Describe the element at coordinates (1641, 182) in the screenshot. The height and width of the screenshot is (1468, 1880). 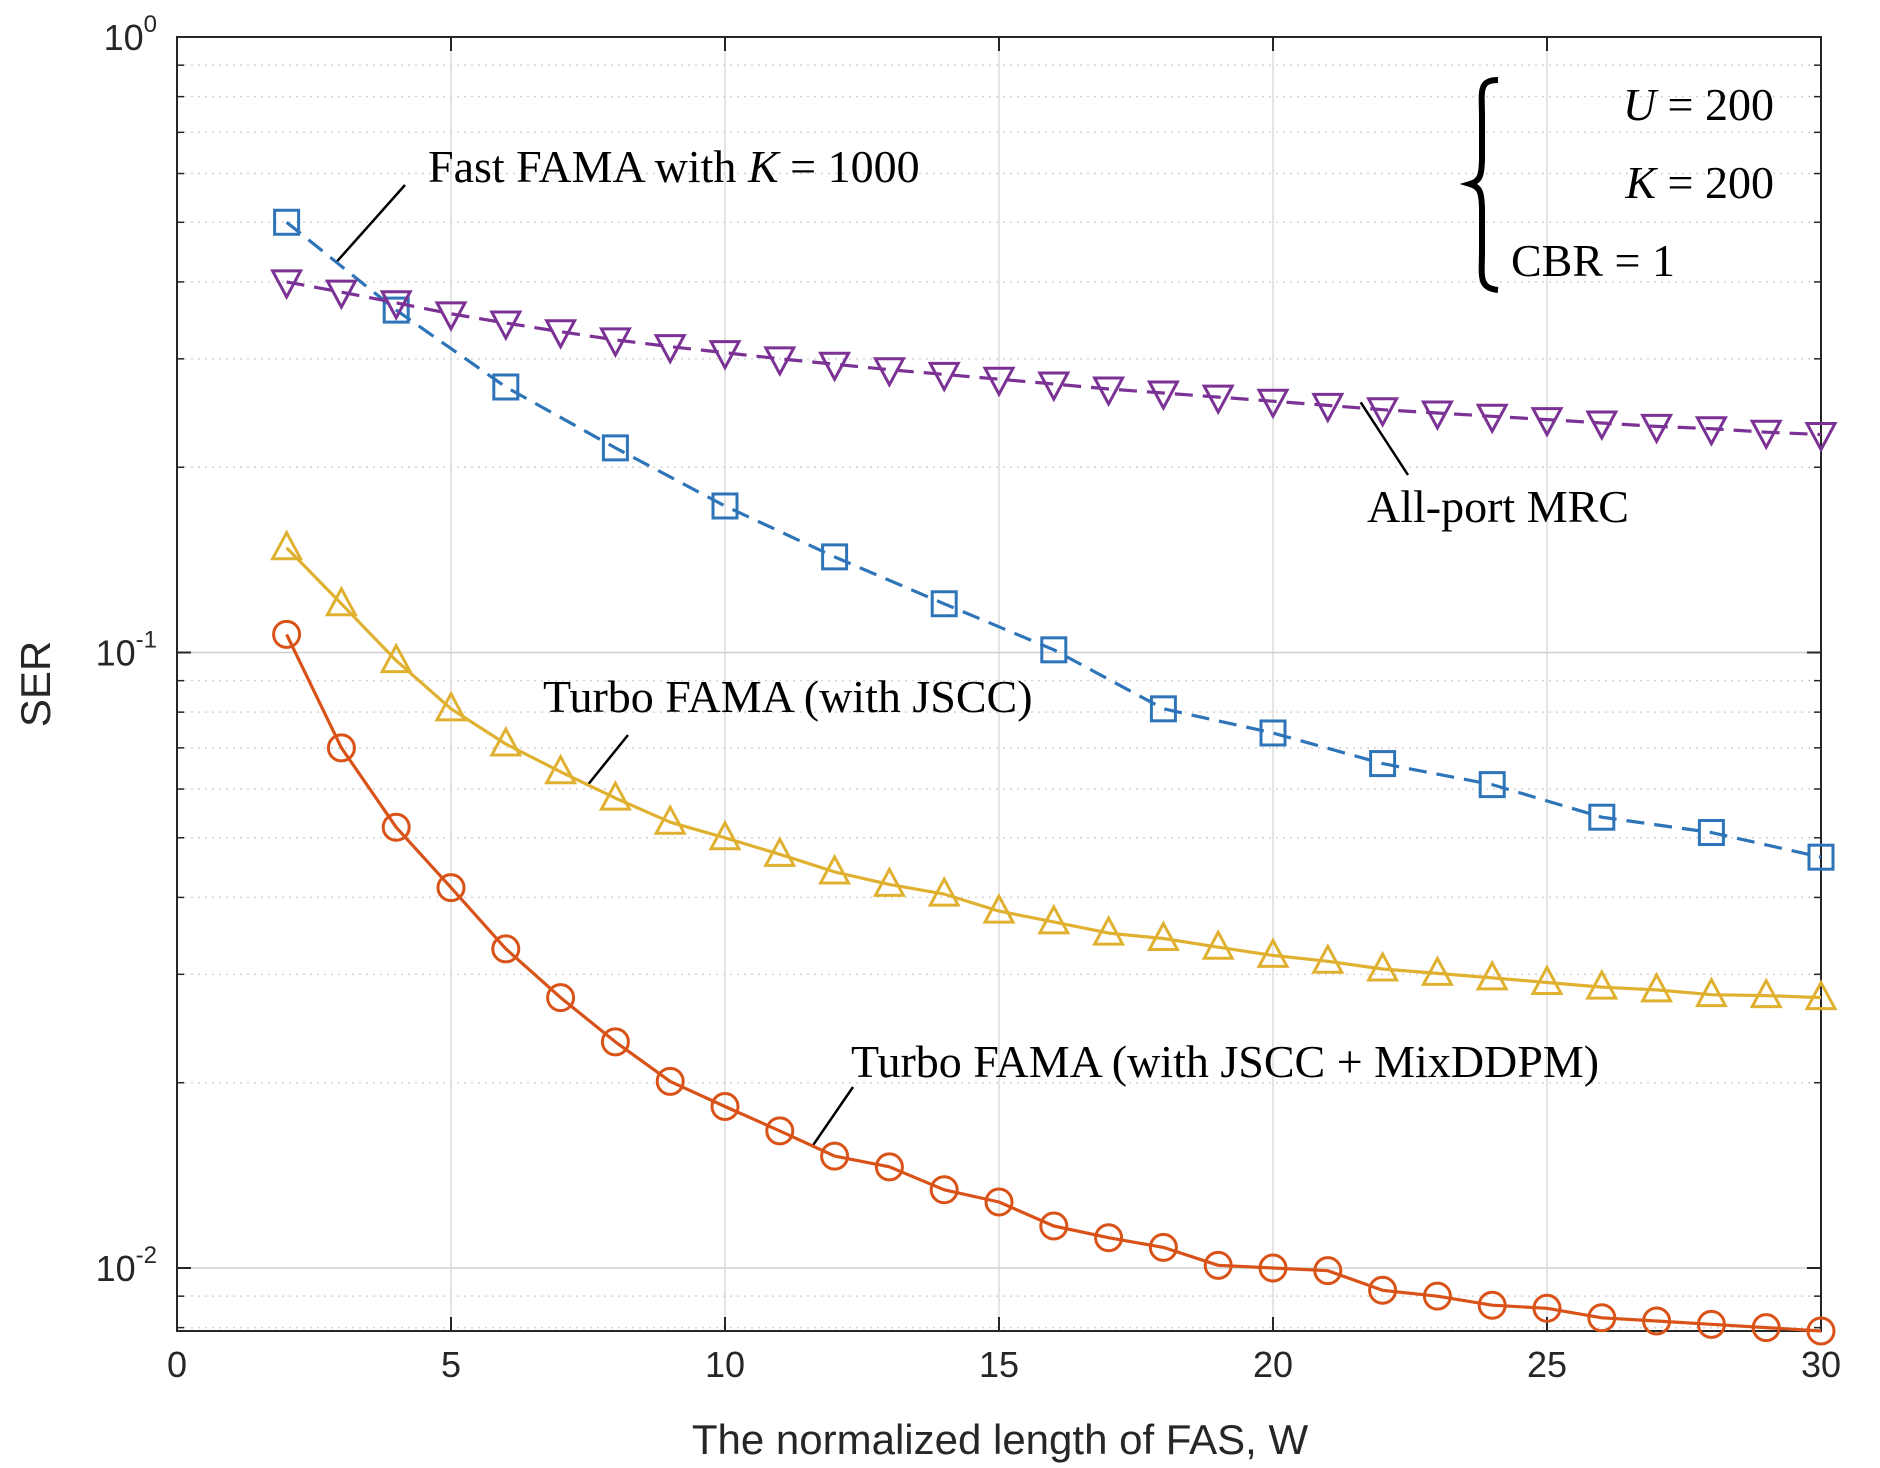
I see `parameter-k-var: K` at that location.